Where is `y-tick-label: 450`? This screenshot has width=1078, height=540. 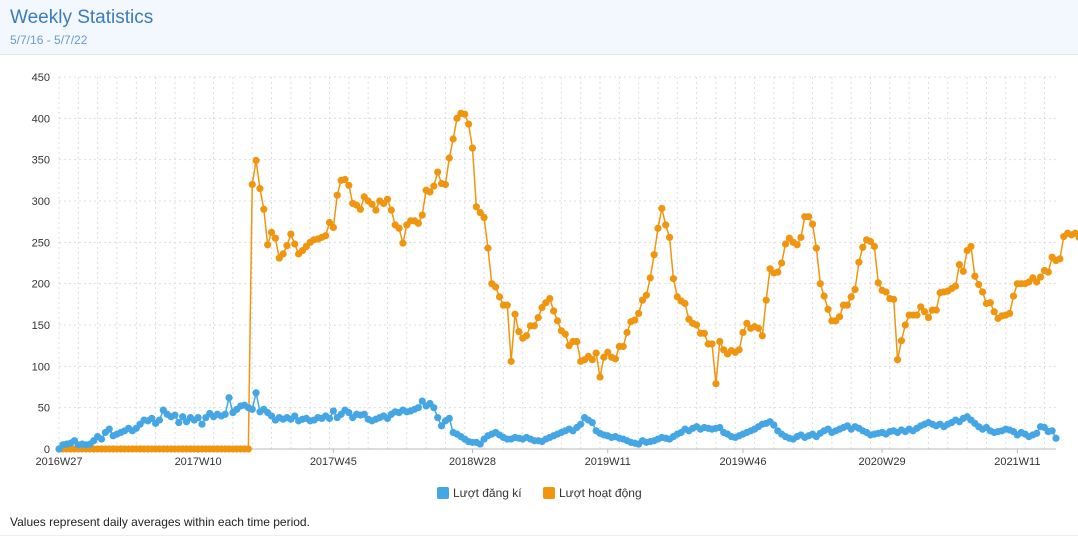
y-tick-label: 450 is located at coordinates (41, 78).